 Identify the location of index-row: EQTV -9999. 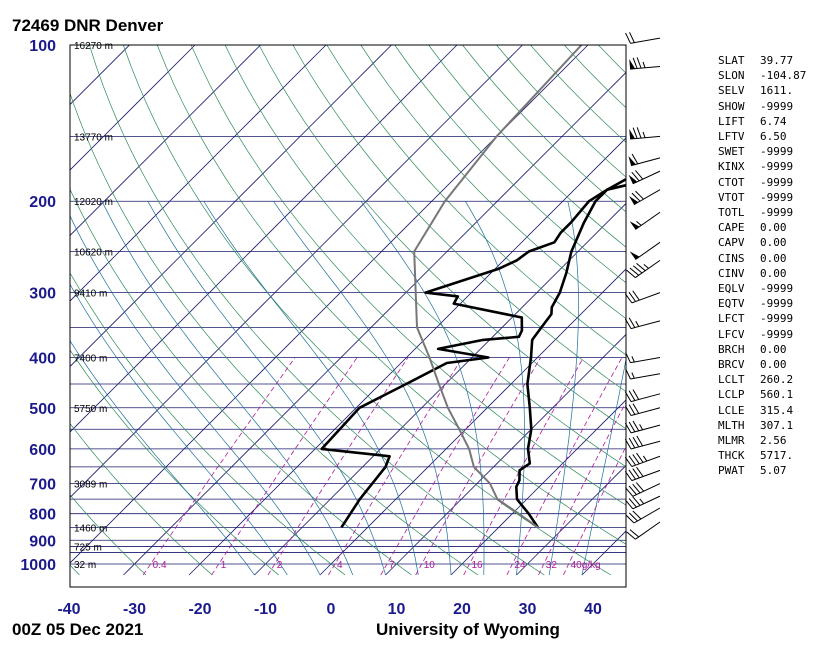
(762, 303).